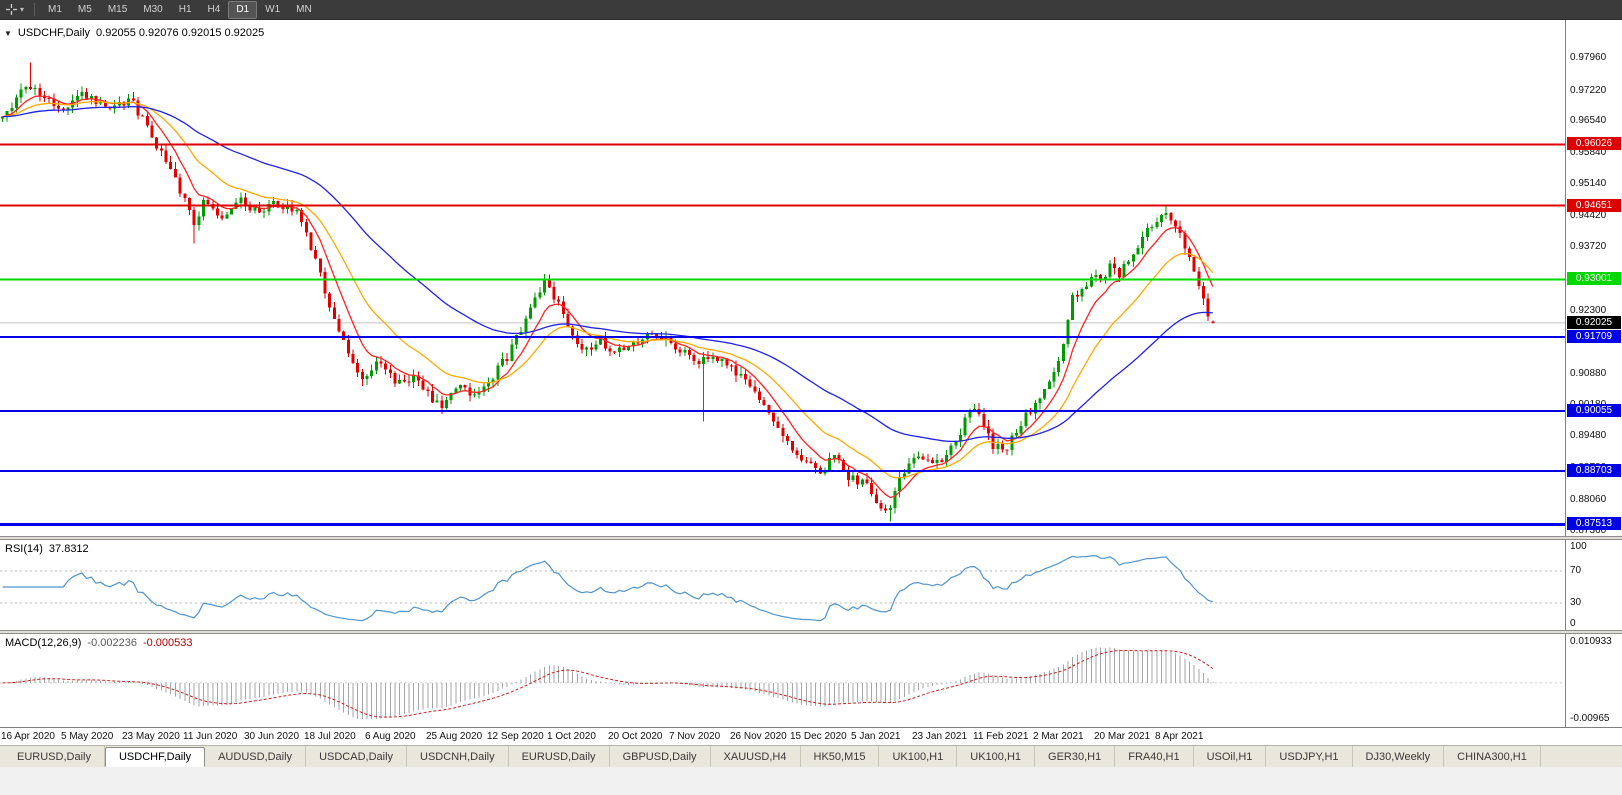 This screenshot has width=1622, height=795. I want to click on price-tag-0.92025: 0.92025, so click(1594, 322).